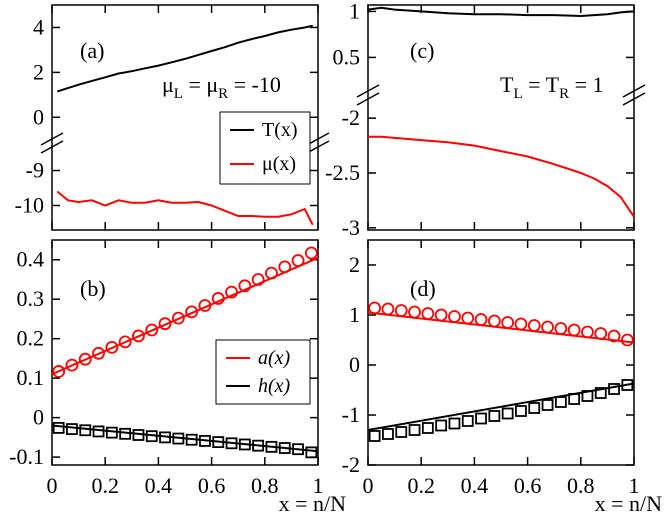  Describe the element at coordinates (501, 406) in the screenshot. I see `panel-d-series-2-line` at that location.